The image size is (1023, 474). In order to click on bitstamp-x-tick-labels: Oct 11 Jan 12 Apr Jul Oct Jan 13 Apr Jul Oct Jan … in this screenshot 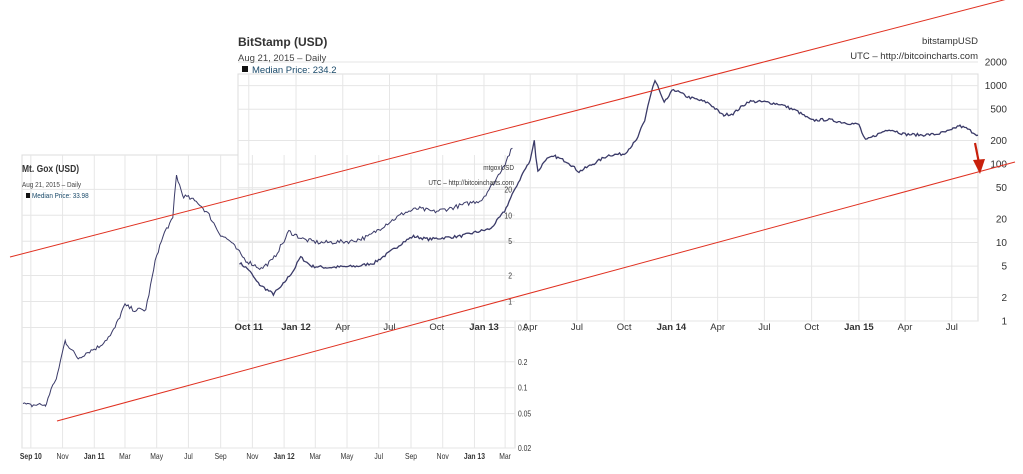, I will do `click(596, 327)`.